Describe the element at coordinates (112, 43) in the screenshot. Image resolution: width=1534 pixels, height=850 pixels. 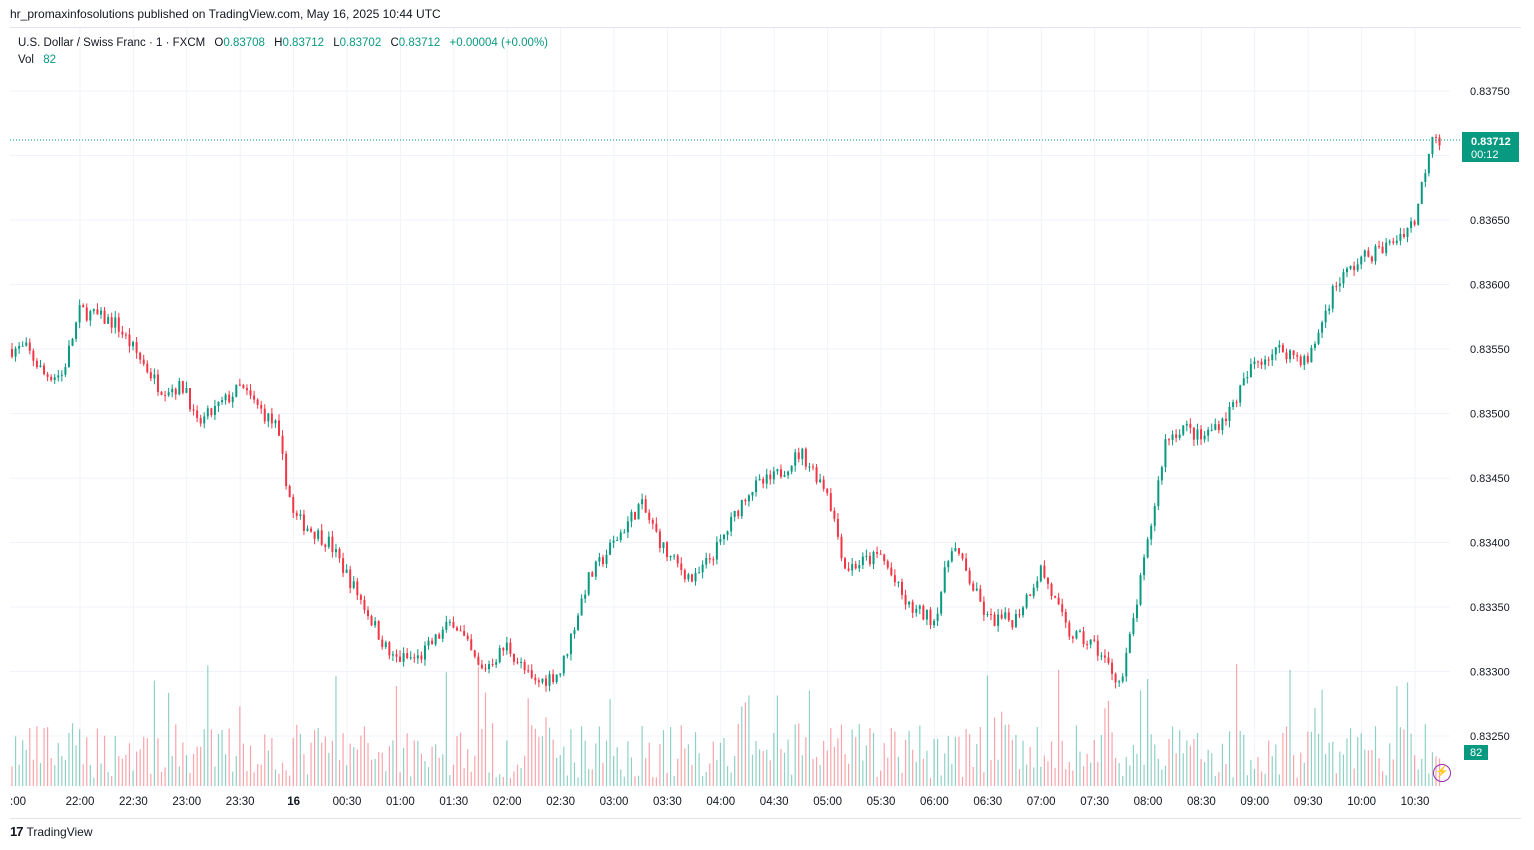
I see `symbol-label: U.S. Dollar / Swiss Franc · 1 · FXCM` at that location.